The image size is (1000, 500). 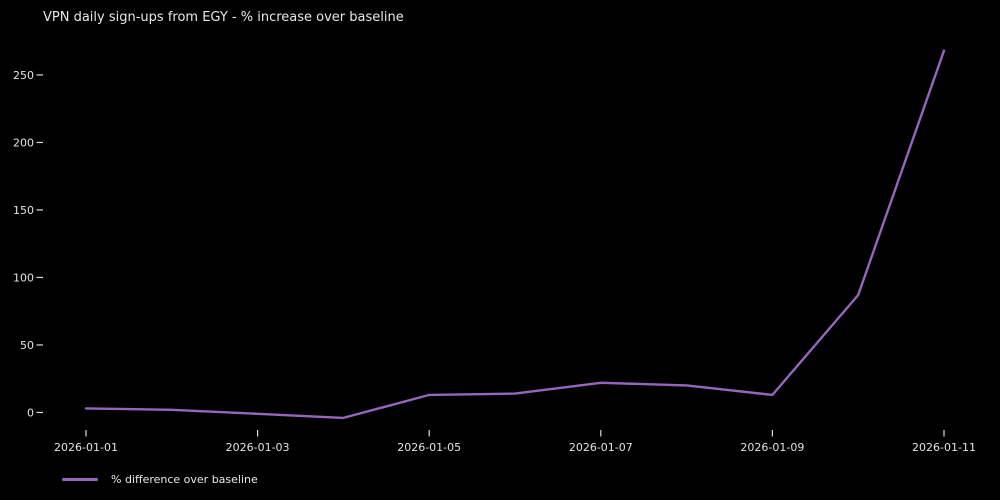 I want to click on x-tick-label: 2026-01-09, so click(x=772, y=447).